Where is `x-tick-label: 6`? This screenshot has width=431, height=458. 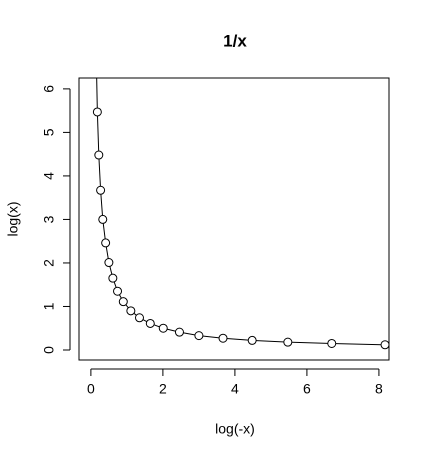 x-tick-label: 6 is located at coordinates (307, 389).